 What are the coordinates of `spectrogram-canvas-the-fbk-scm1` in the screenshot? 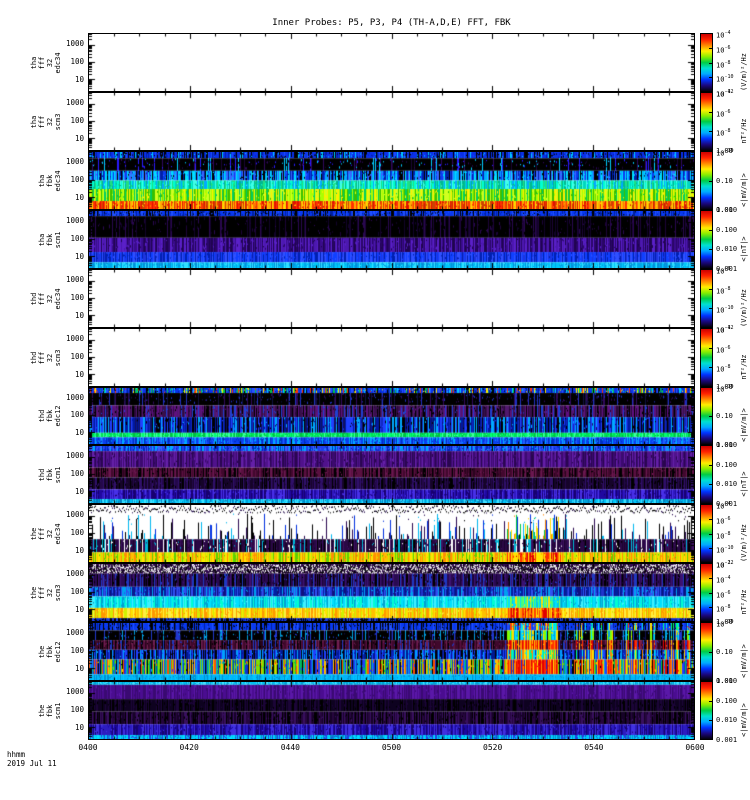 It's located at (391, 710).